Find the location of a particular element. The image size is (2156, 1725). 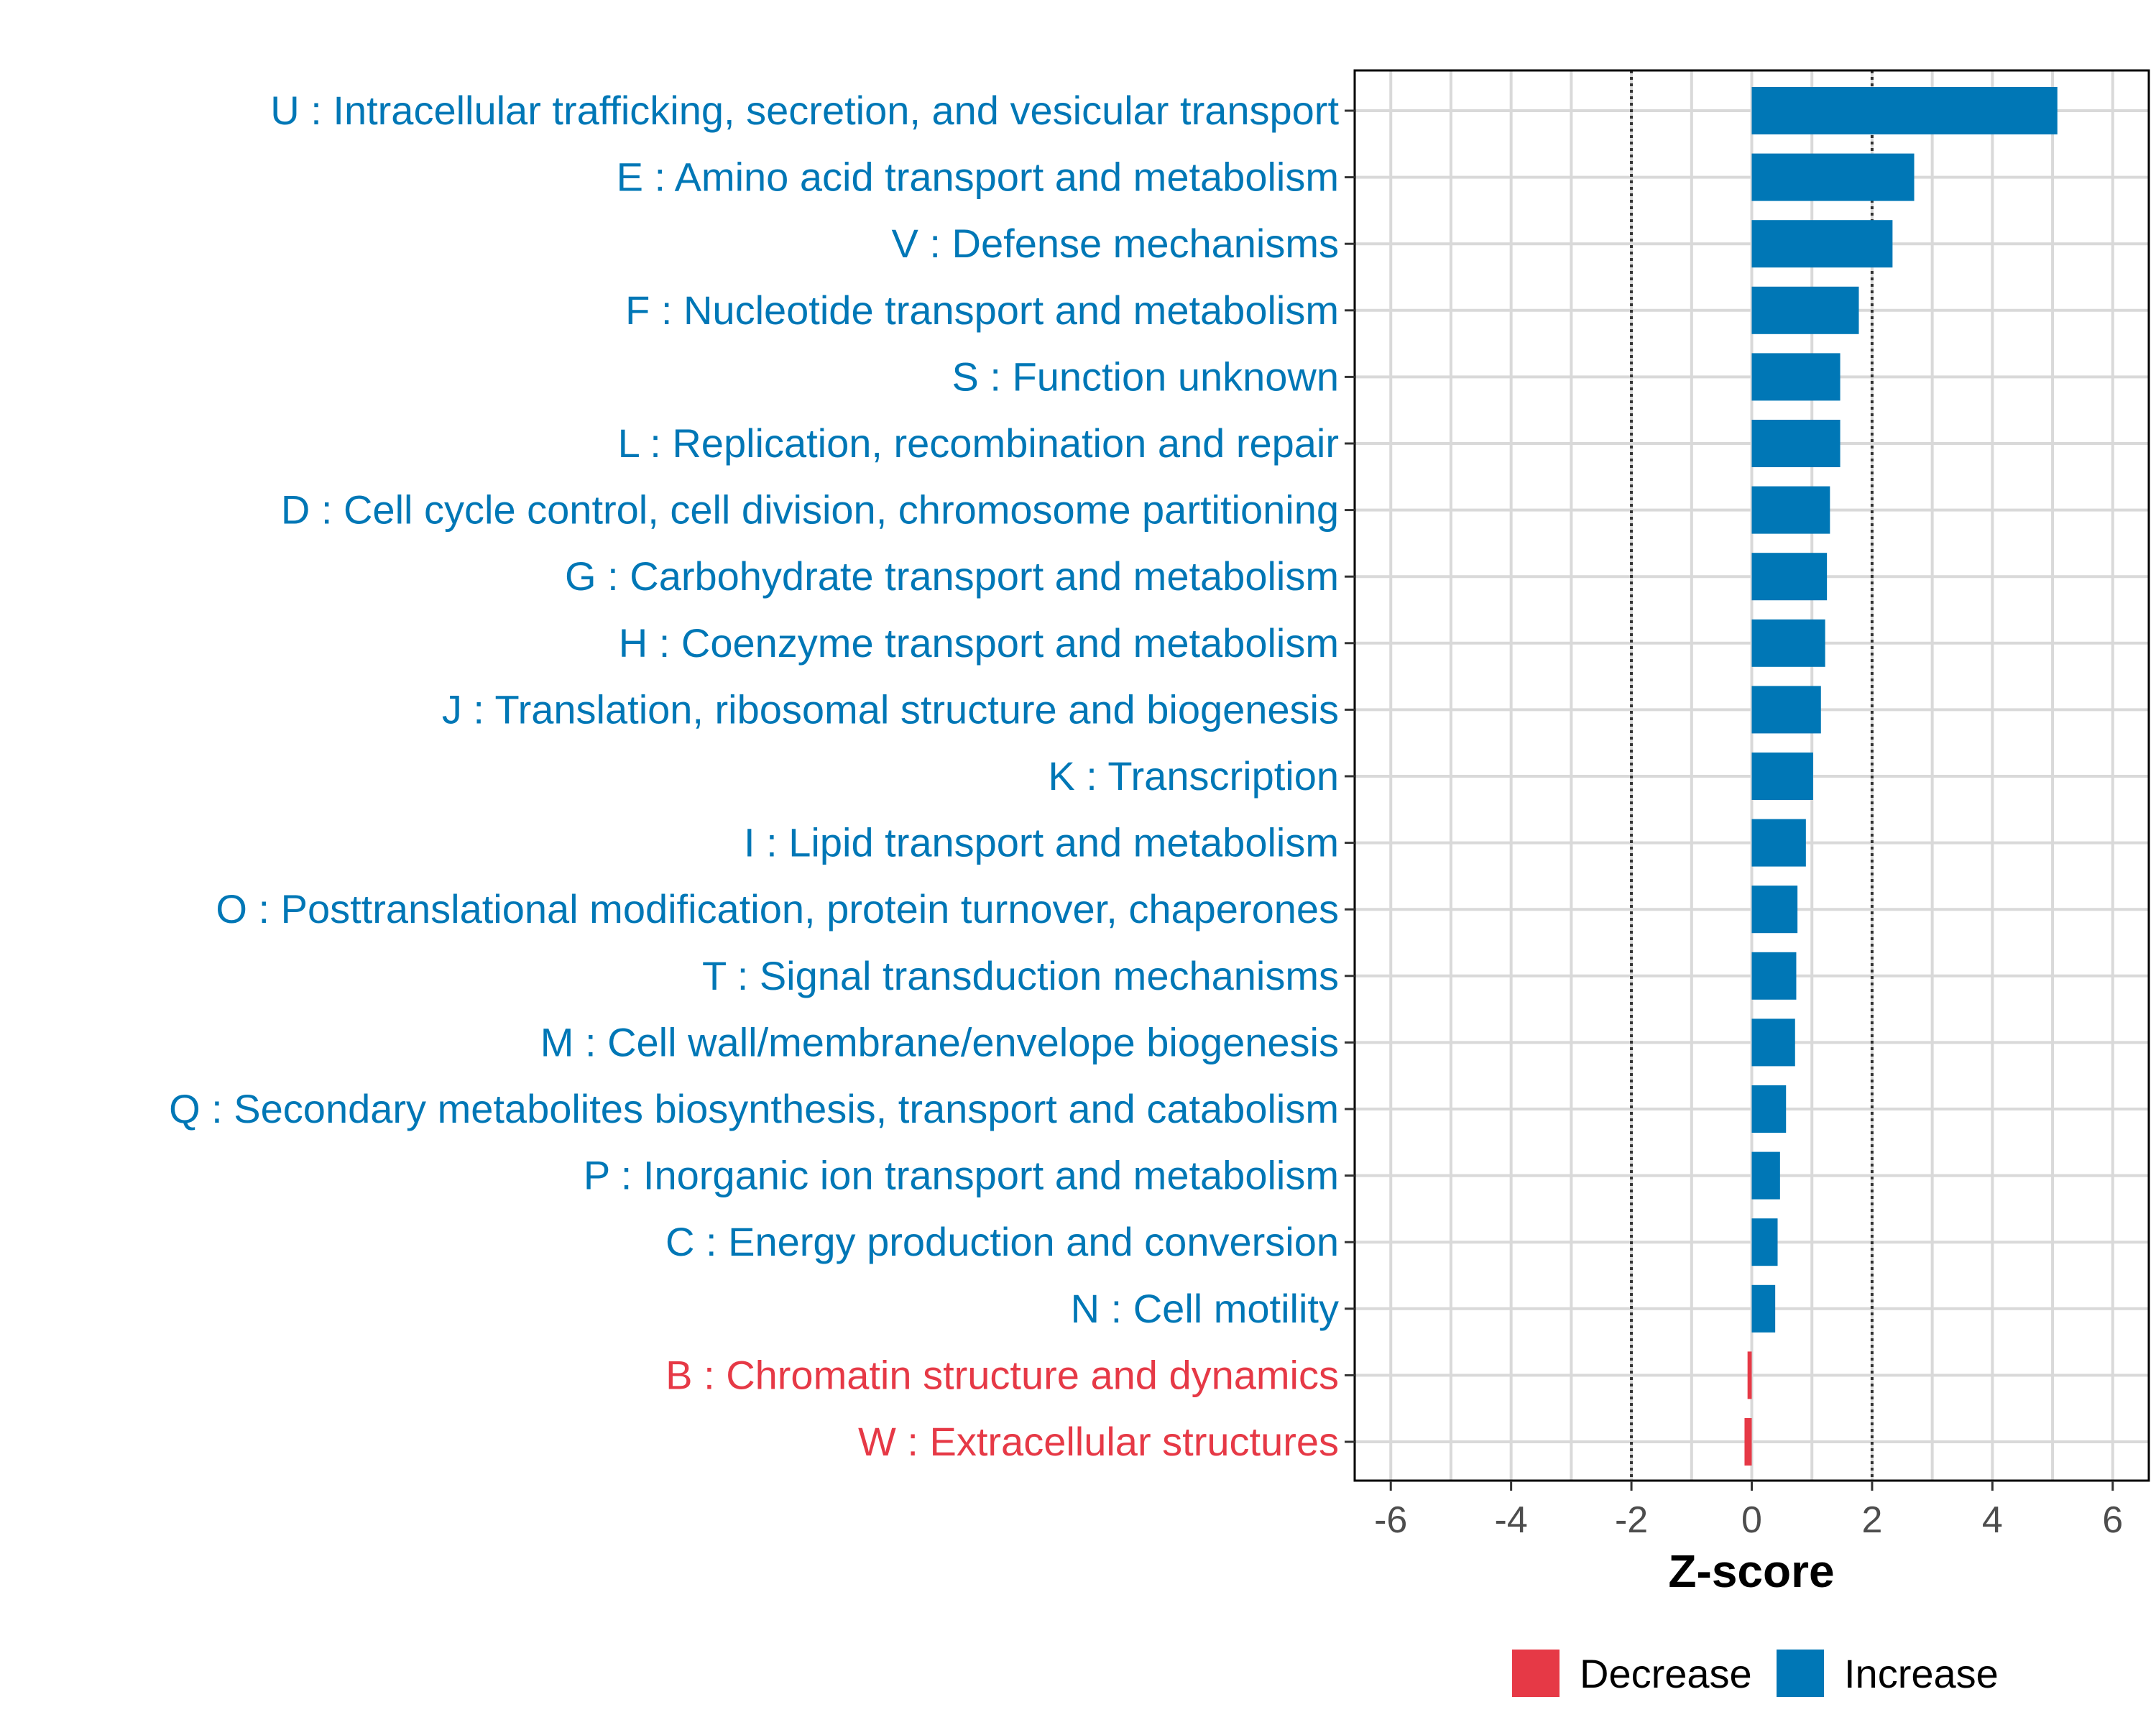

x-tick-label: 2 is located at coordinates (1871, 1520).